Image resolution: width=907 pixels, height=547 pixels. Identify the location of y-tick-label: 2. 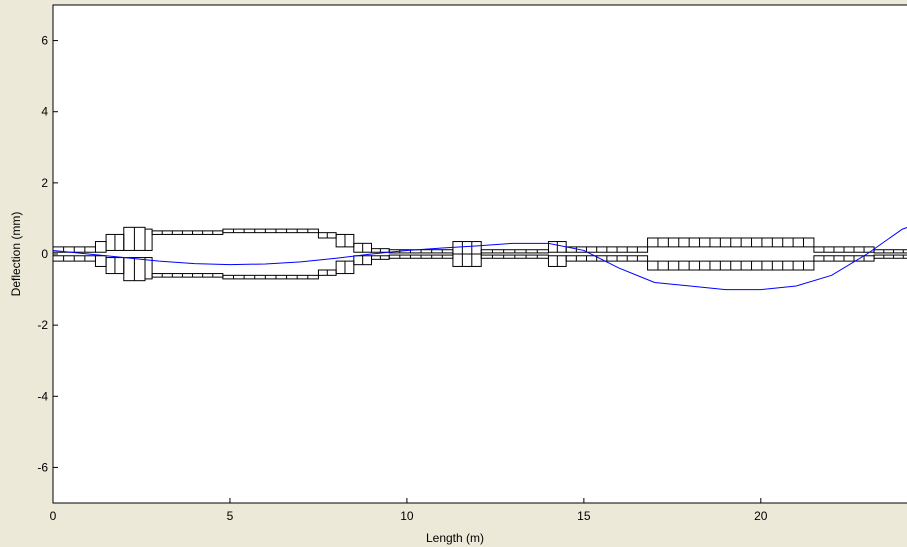
(44, 183).